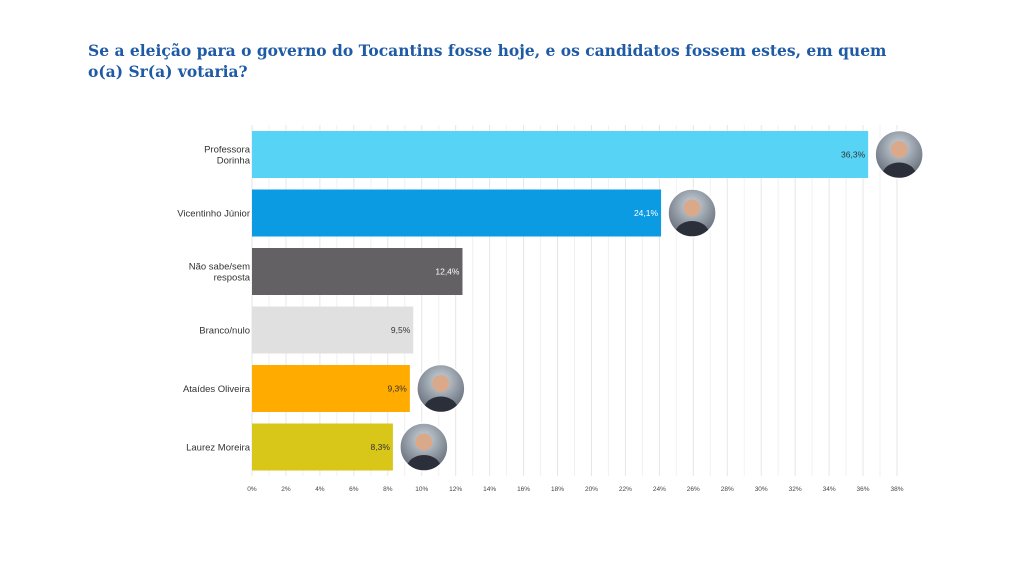 The width and height of the screenshot is (1024, 576). Describe the element at coordinates (489, 489) in the screenshot. I see `x-tick-label: 14%` at that location.